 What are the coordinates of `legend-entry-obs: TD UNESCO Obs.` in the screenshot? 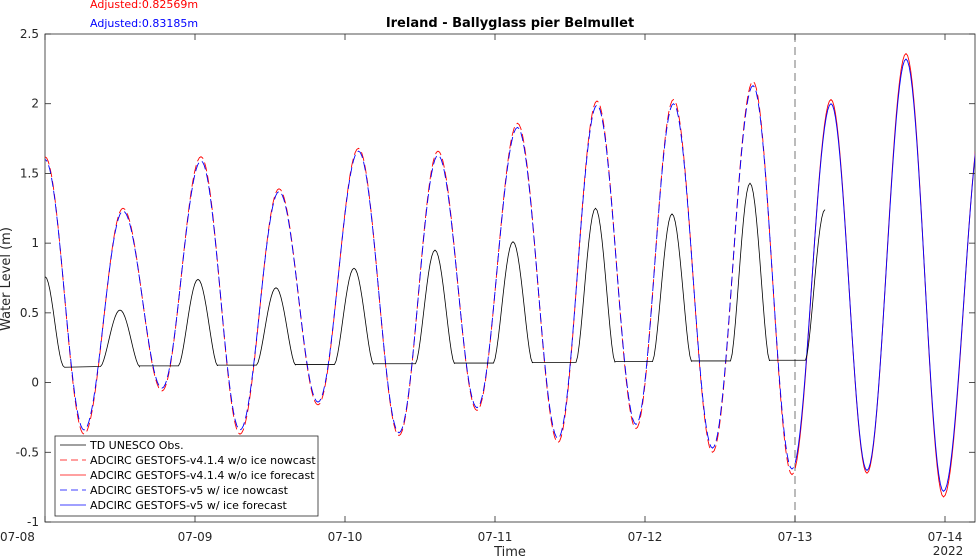 It's located at (122, 445).